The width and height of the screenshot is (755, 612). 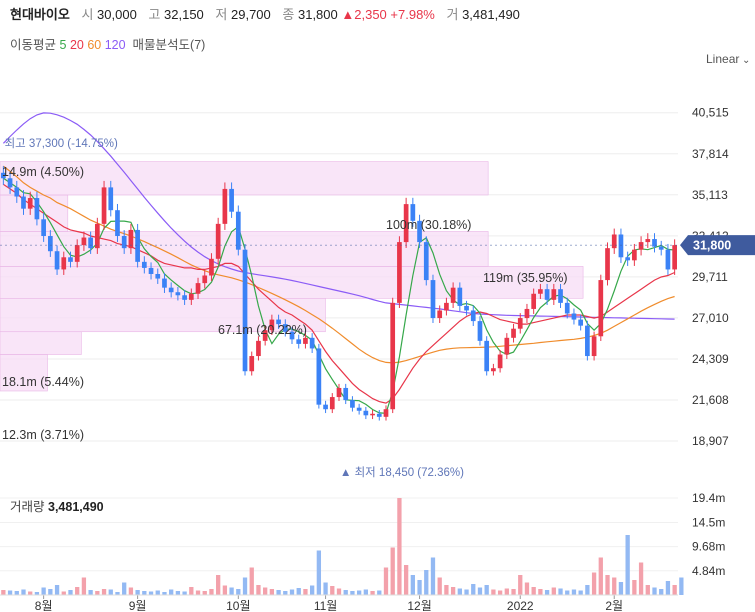 What do you see at coordinates (27, 507) in the screenshot?
I see `volume-panel-title: 거래량` at bounding box center [27, 507].